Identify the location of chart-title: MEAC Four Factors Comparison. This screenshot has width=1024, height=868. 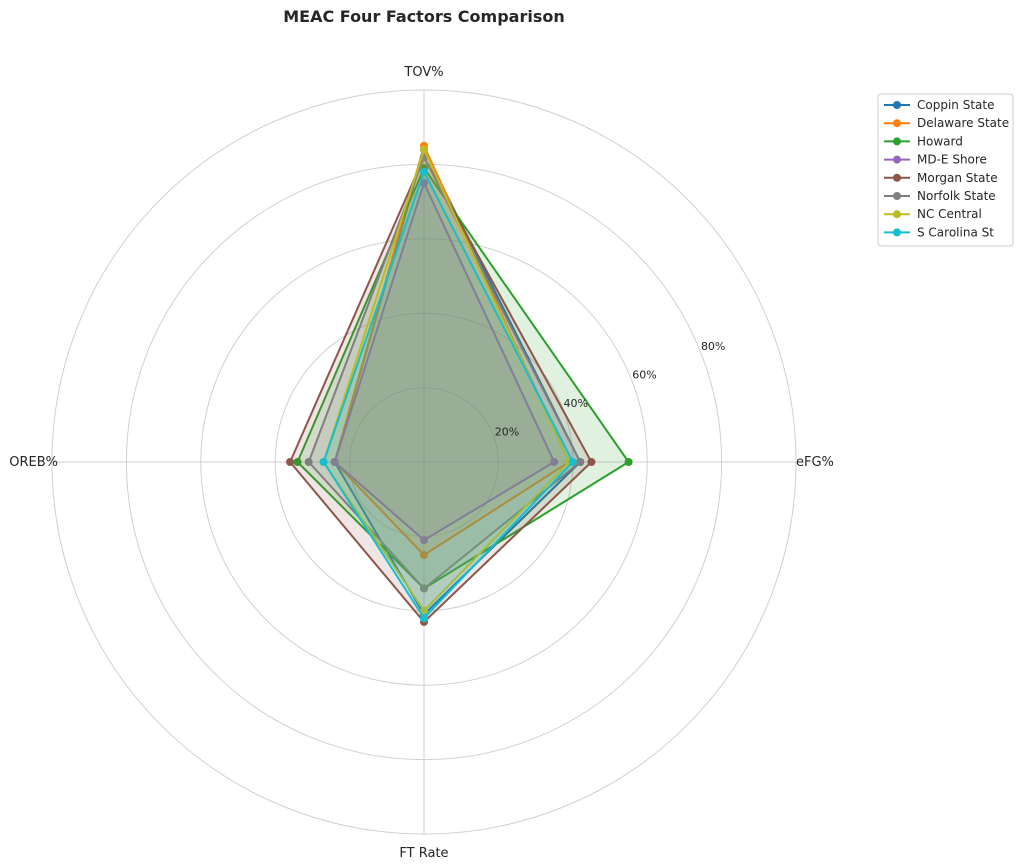
(424, 16).